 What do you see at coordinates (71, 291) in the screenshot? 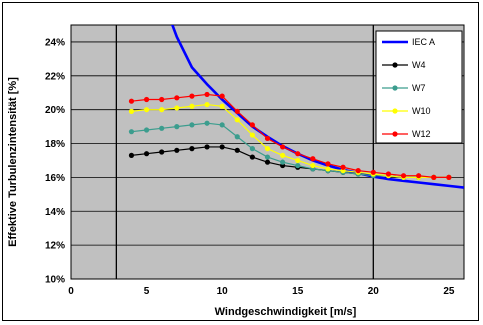
I see `x-tick-label: 0` at bounding box center [71, 291].